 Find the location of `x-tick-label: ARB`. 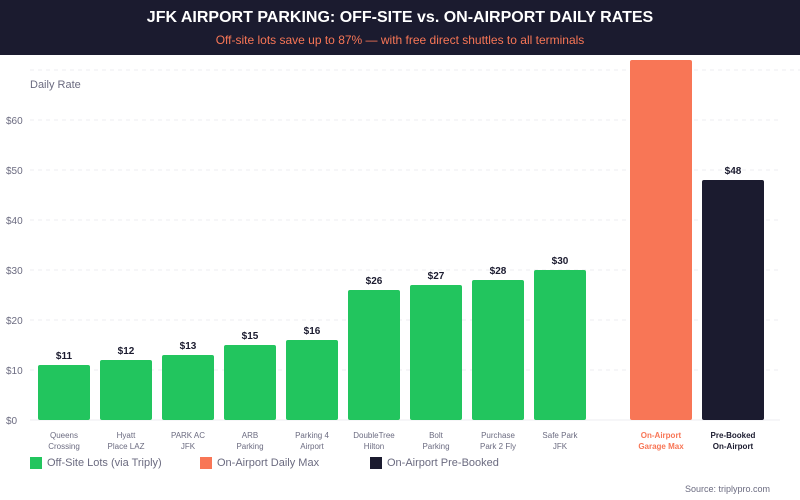

x-tick-label: ARB is located at coordinates (250, 435).